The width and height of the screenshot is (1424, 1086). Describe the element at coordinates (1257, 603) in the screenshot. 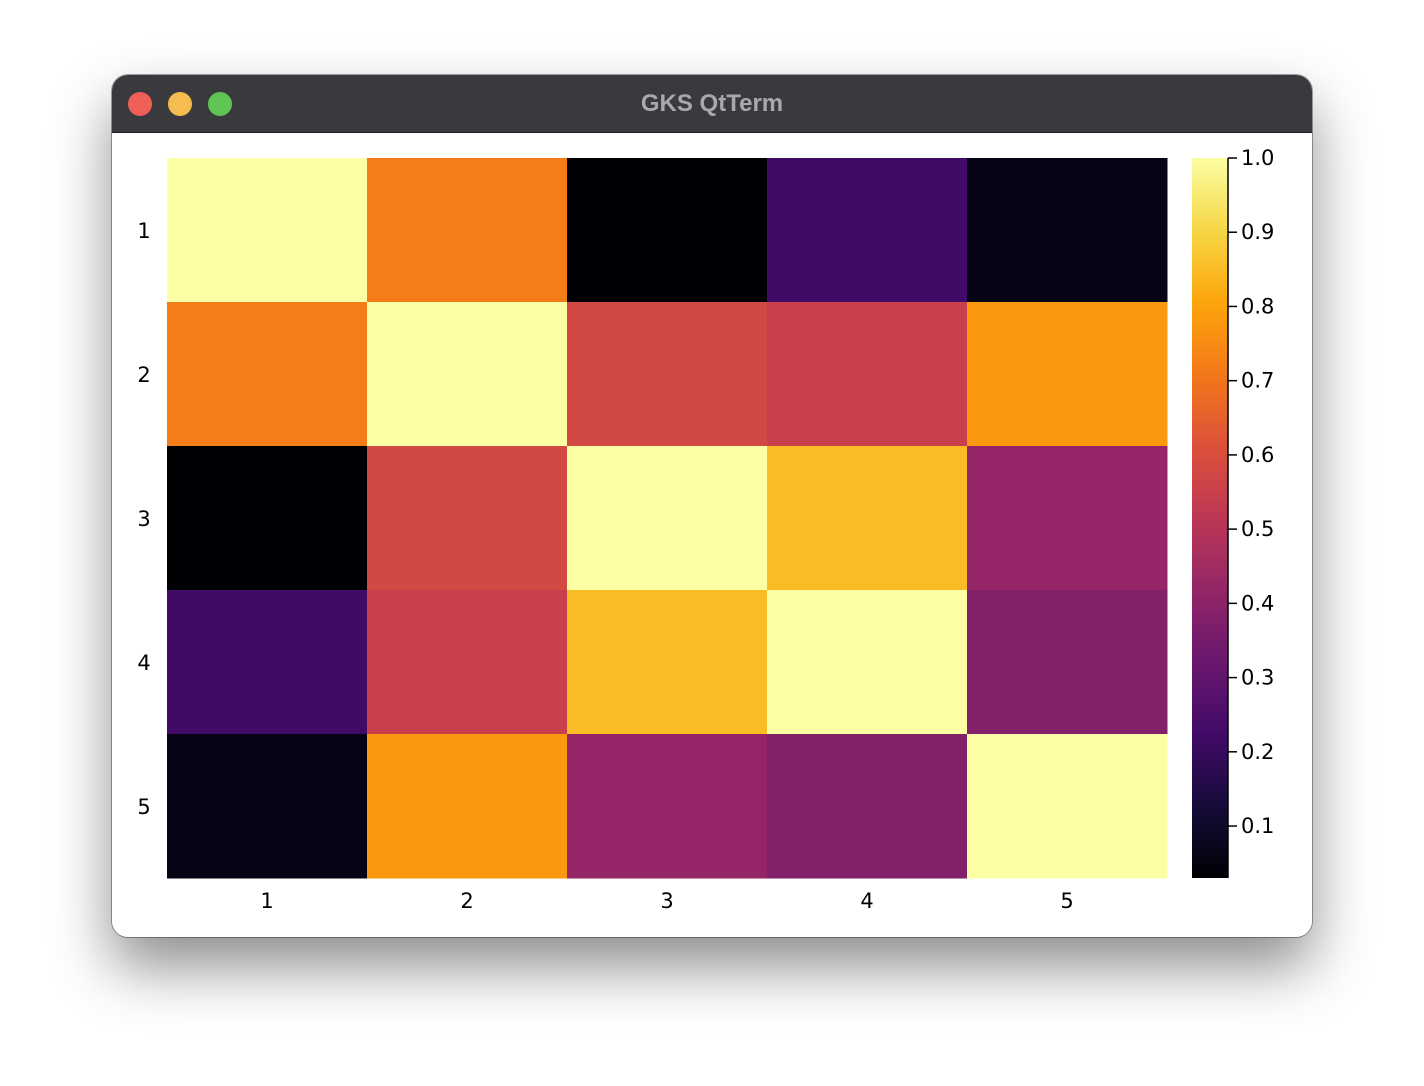

I see `colorbar-tick-label: 0.4` at that location.